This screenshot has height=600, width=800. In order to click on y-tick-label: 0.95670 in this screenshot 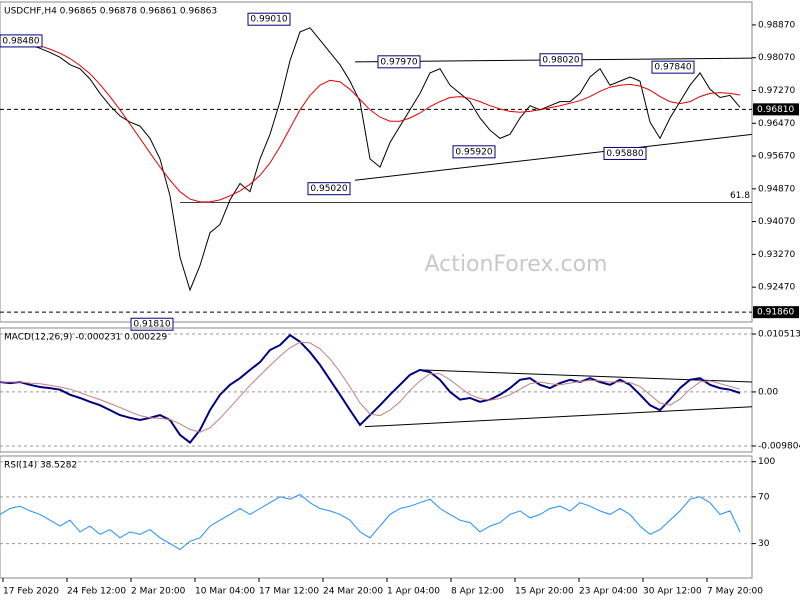, I will do `click(776, 157)`.